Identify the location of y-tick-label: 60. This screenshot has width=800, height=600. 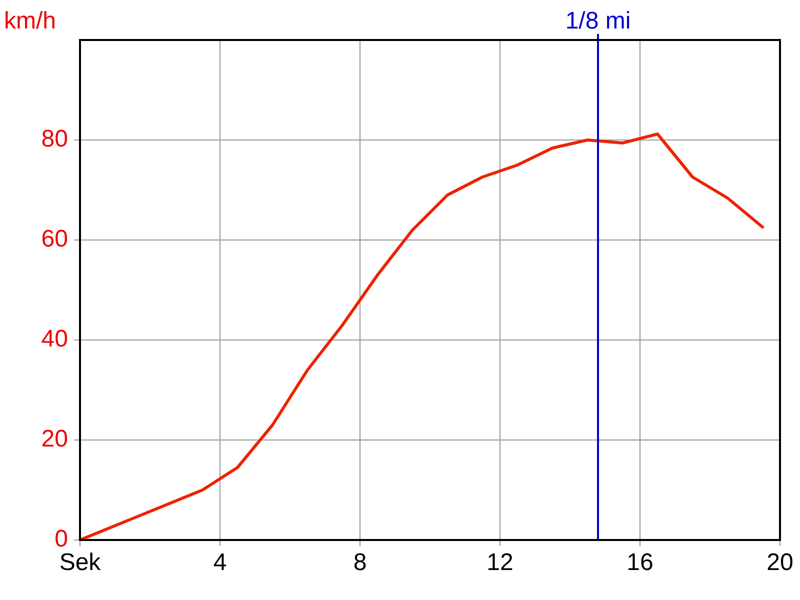
(54, 239).